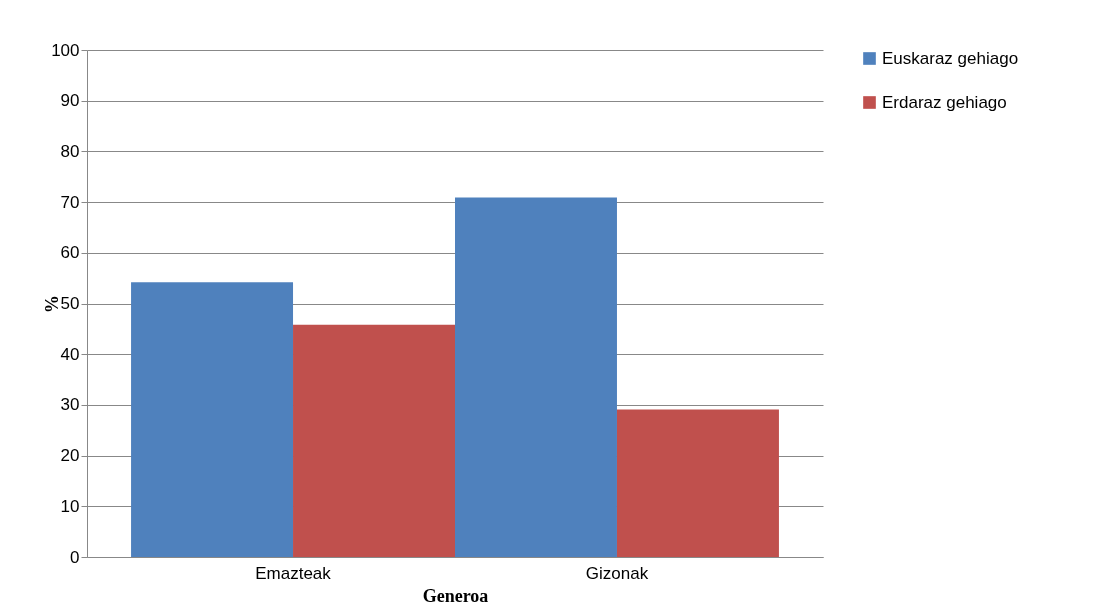 This screenshot has height=615, width=1097. I want to click on y-tick-label: 50, so click(70, 303).